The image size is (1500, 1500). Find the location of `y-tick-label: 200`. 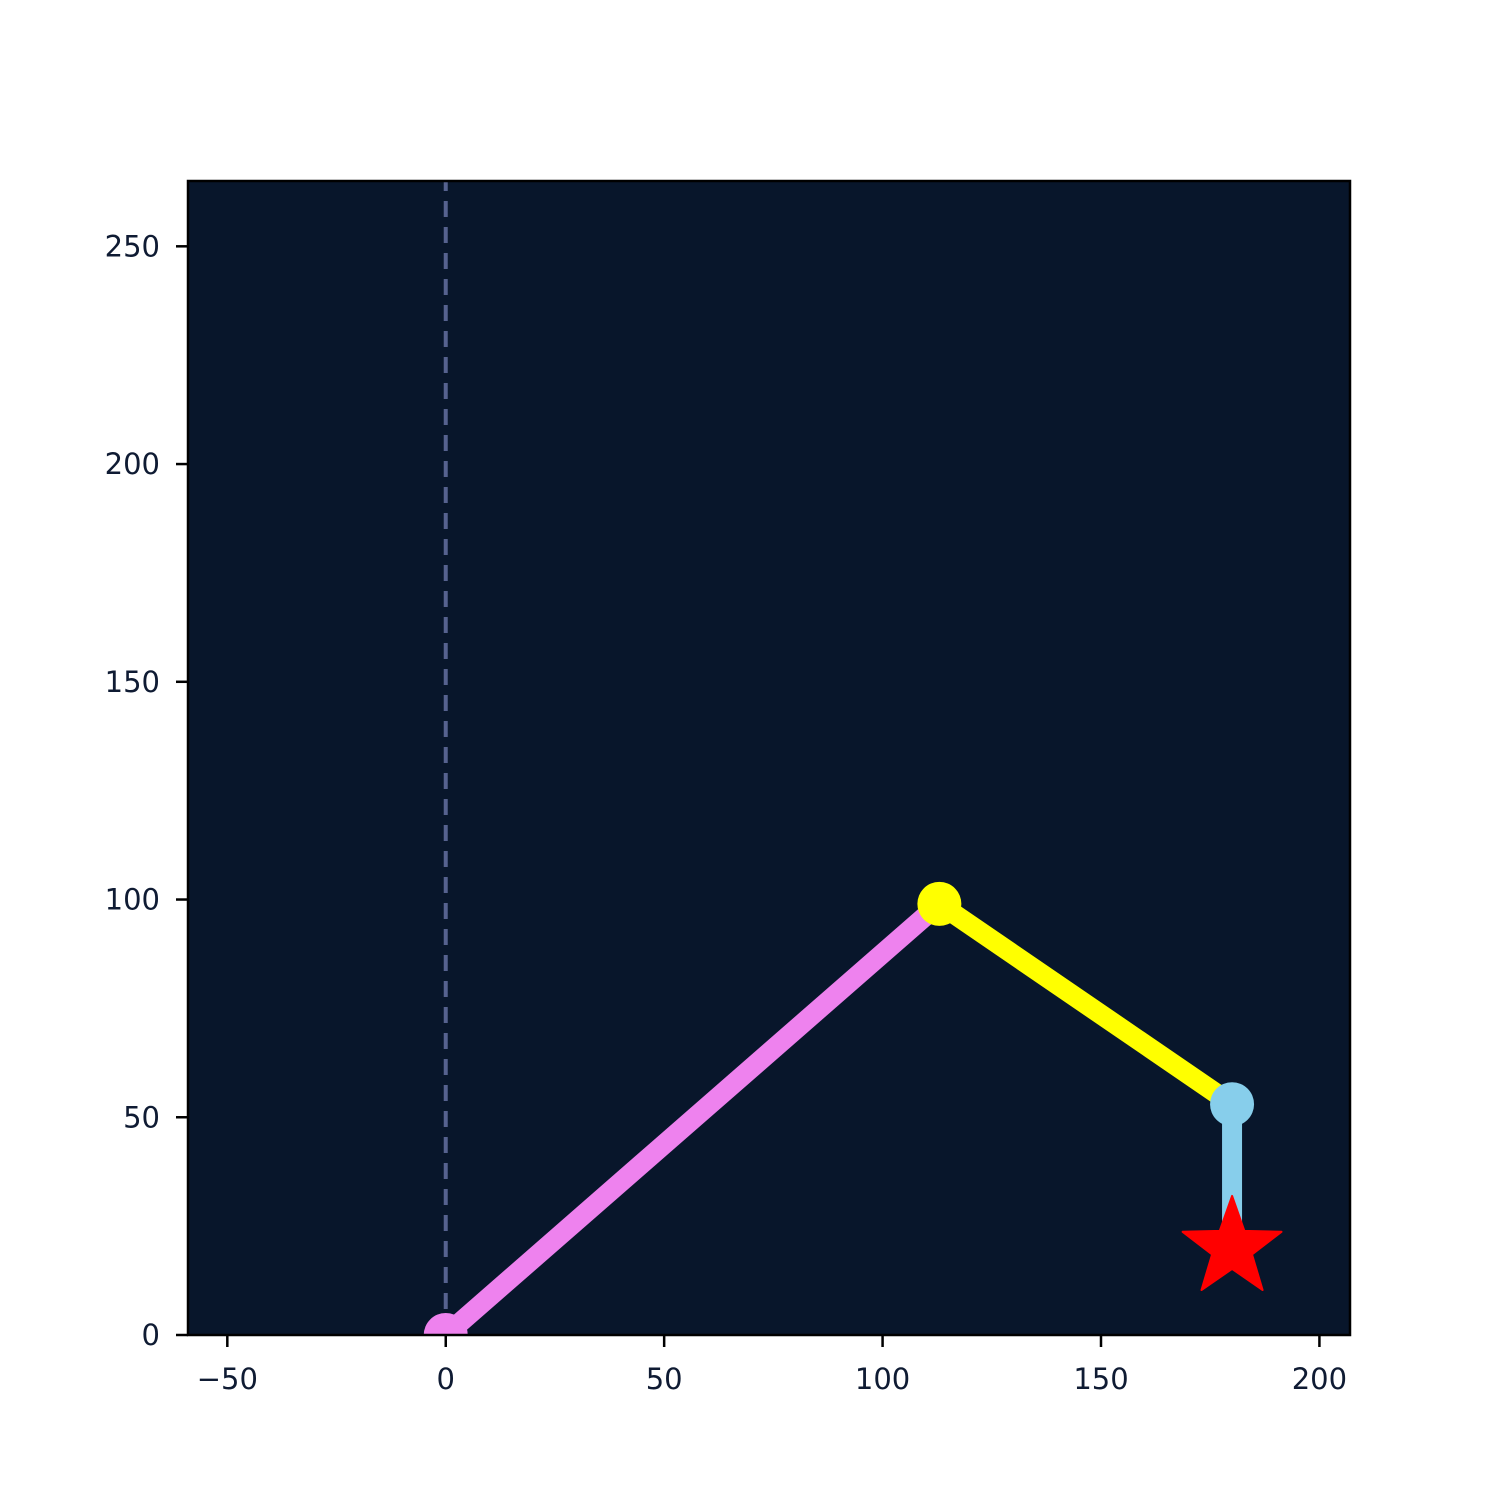

y-tick-label: 200 is located at coordinates (132, 464).